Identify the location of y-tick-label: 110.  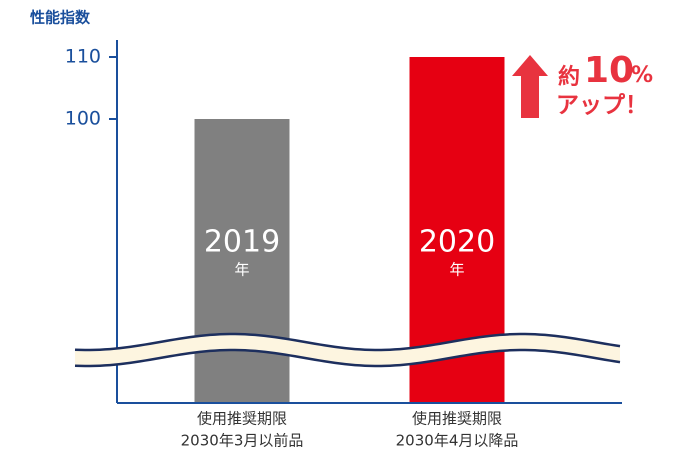
(83, 57).